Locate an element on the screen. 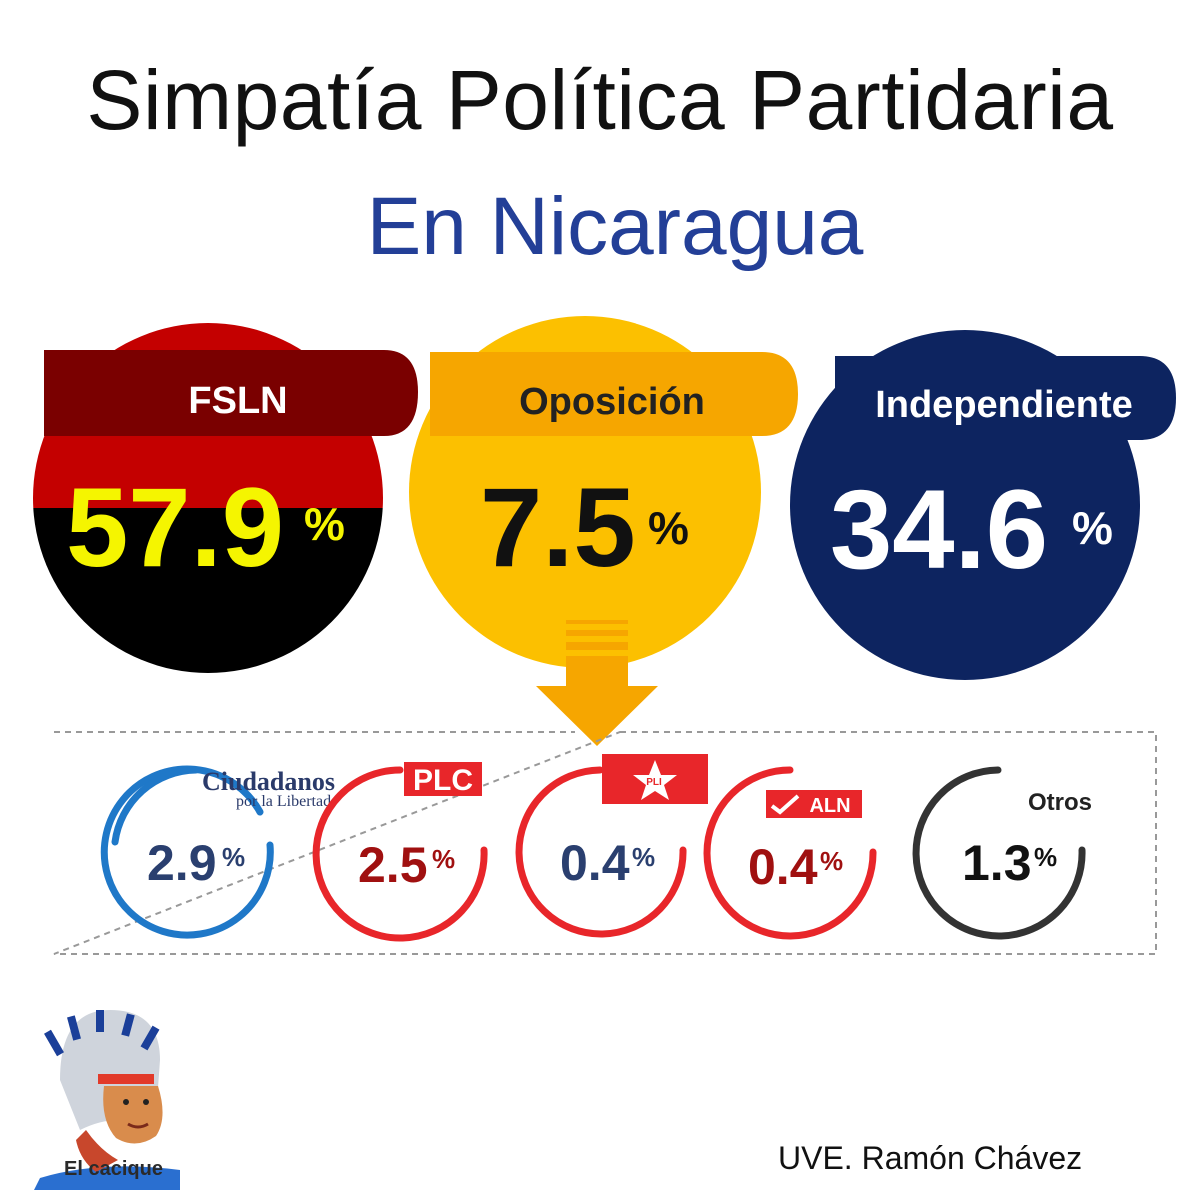 This screenshot has height=1200, width=1200. independiente-label: Independiente is located at coordinates (1004, 405).